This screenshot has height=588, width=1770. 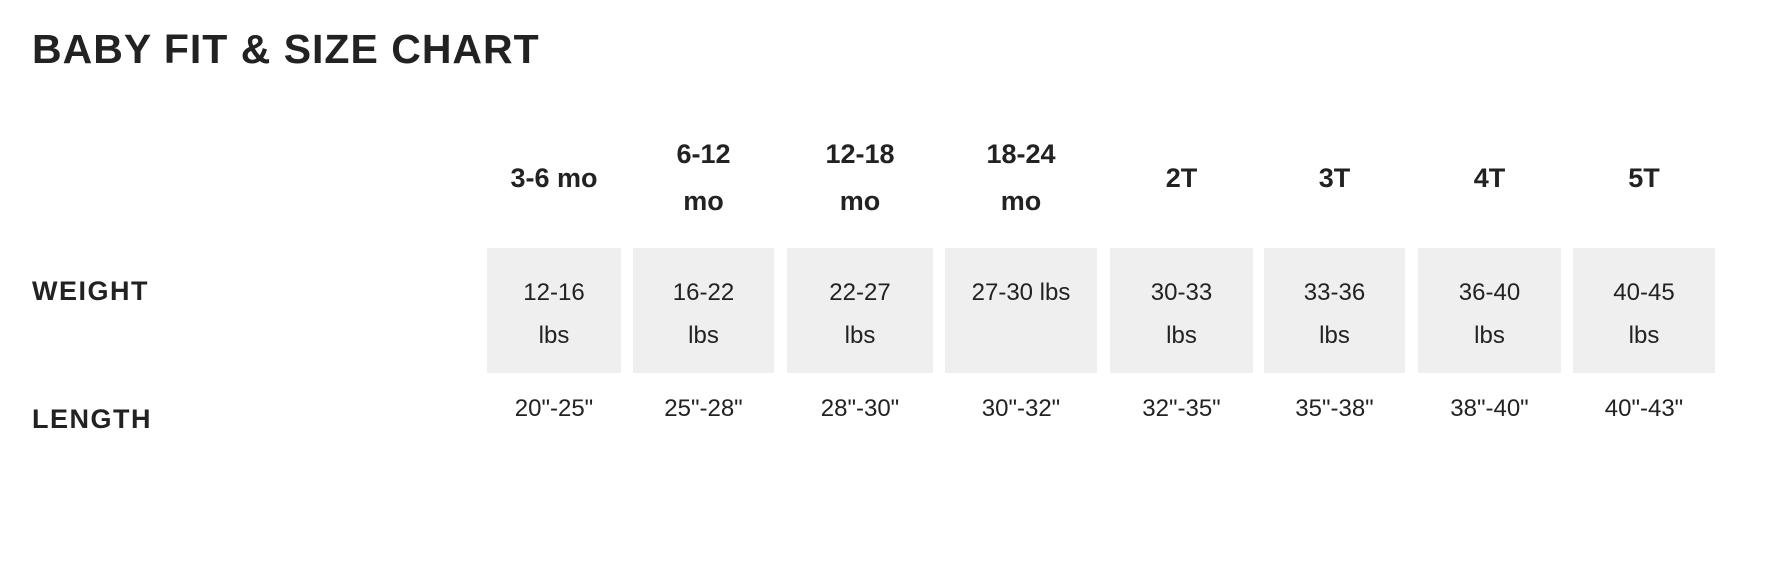 What do you see at coordinates (1334, 408) in the screenshot?
I see `length-cell: 35"-38"` at bounding box center [1334, 408].